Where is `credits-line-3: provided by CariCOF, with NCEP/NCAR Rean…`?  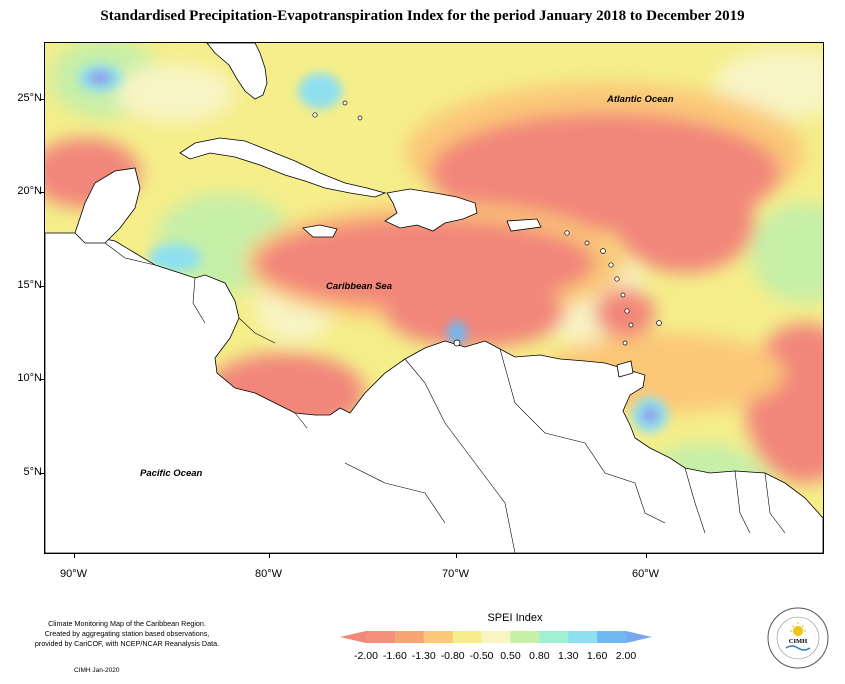 credits-line-3: provided by CariCOF, with NCEP/NCAR Rean… is located at coordinates (127, 643).